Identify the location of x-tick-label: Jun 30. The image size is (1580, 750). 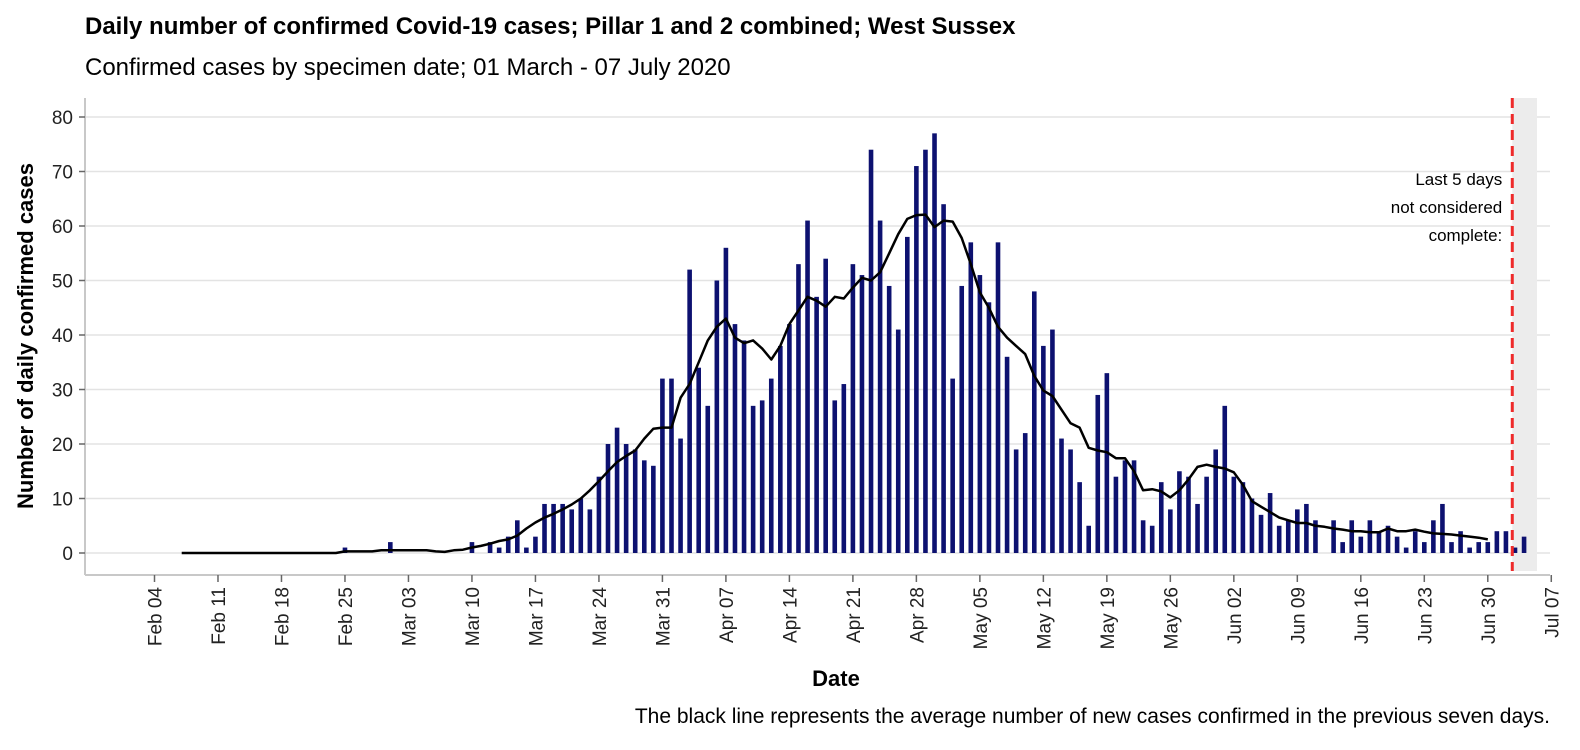
(1489, 615).